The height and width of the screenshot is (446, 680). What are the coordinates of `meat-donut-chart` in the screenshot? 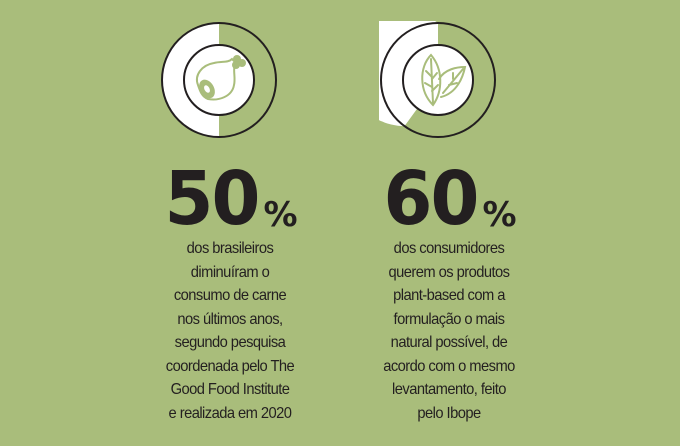 It's located at (219, 80).